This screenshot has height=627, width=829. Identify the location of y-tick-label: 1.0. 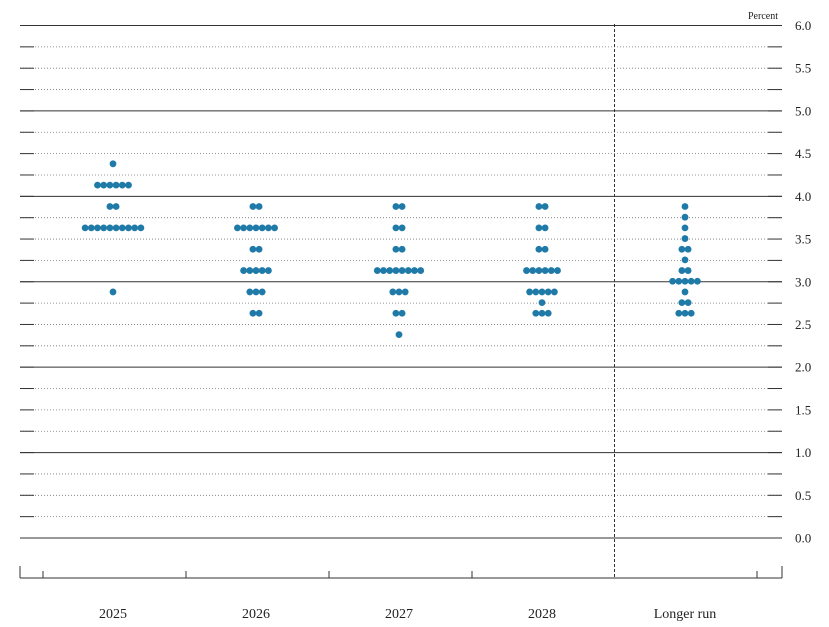
(803, 452).